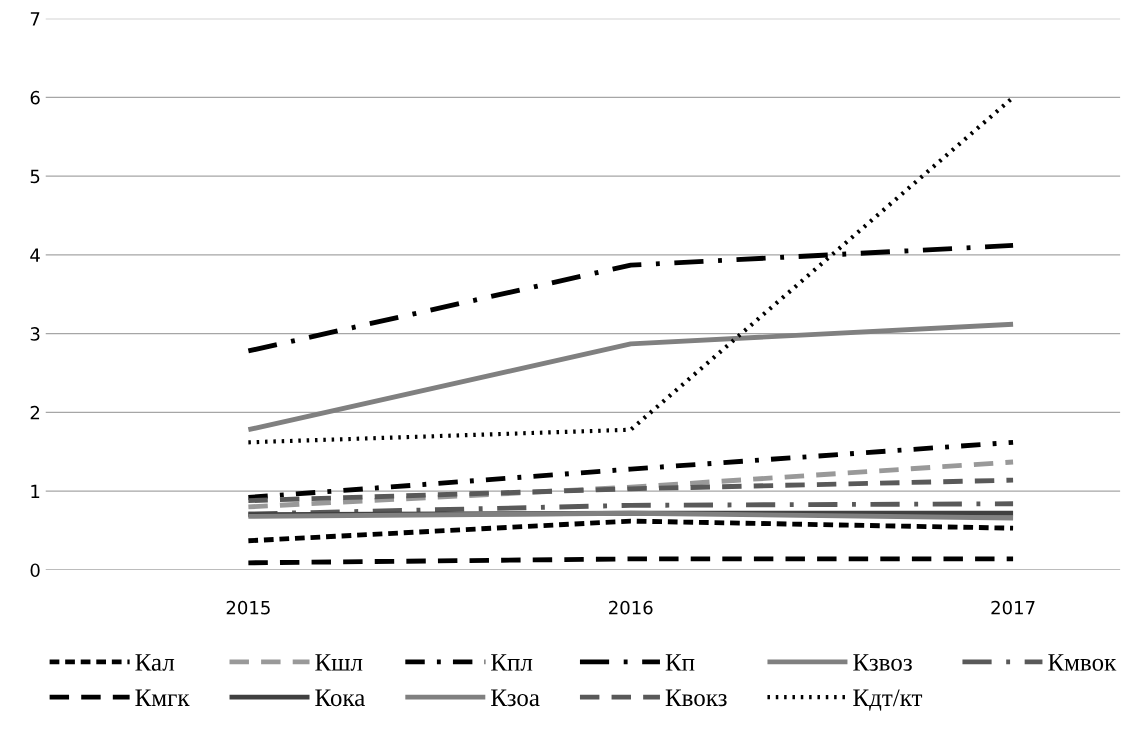 The width and height of the screenshot is (1143, 745). What do you see at coordinates (339, 662) in the screenshot?
I see `legend-label: Кшл` at bounding box center [339, 662].